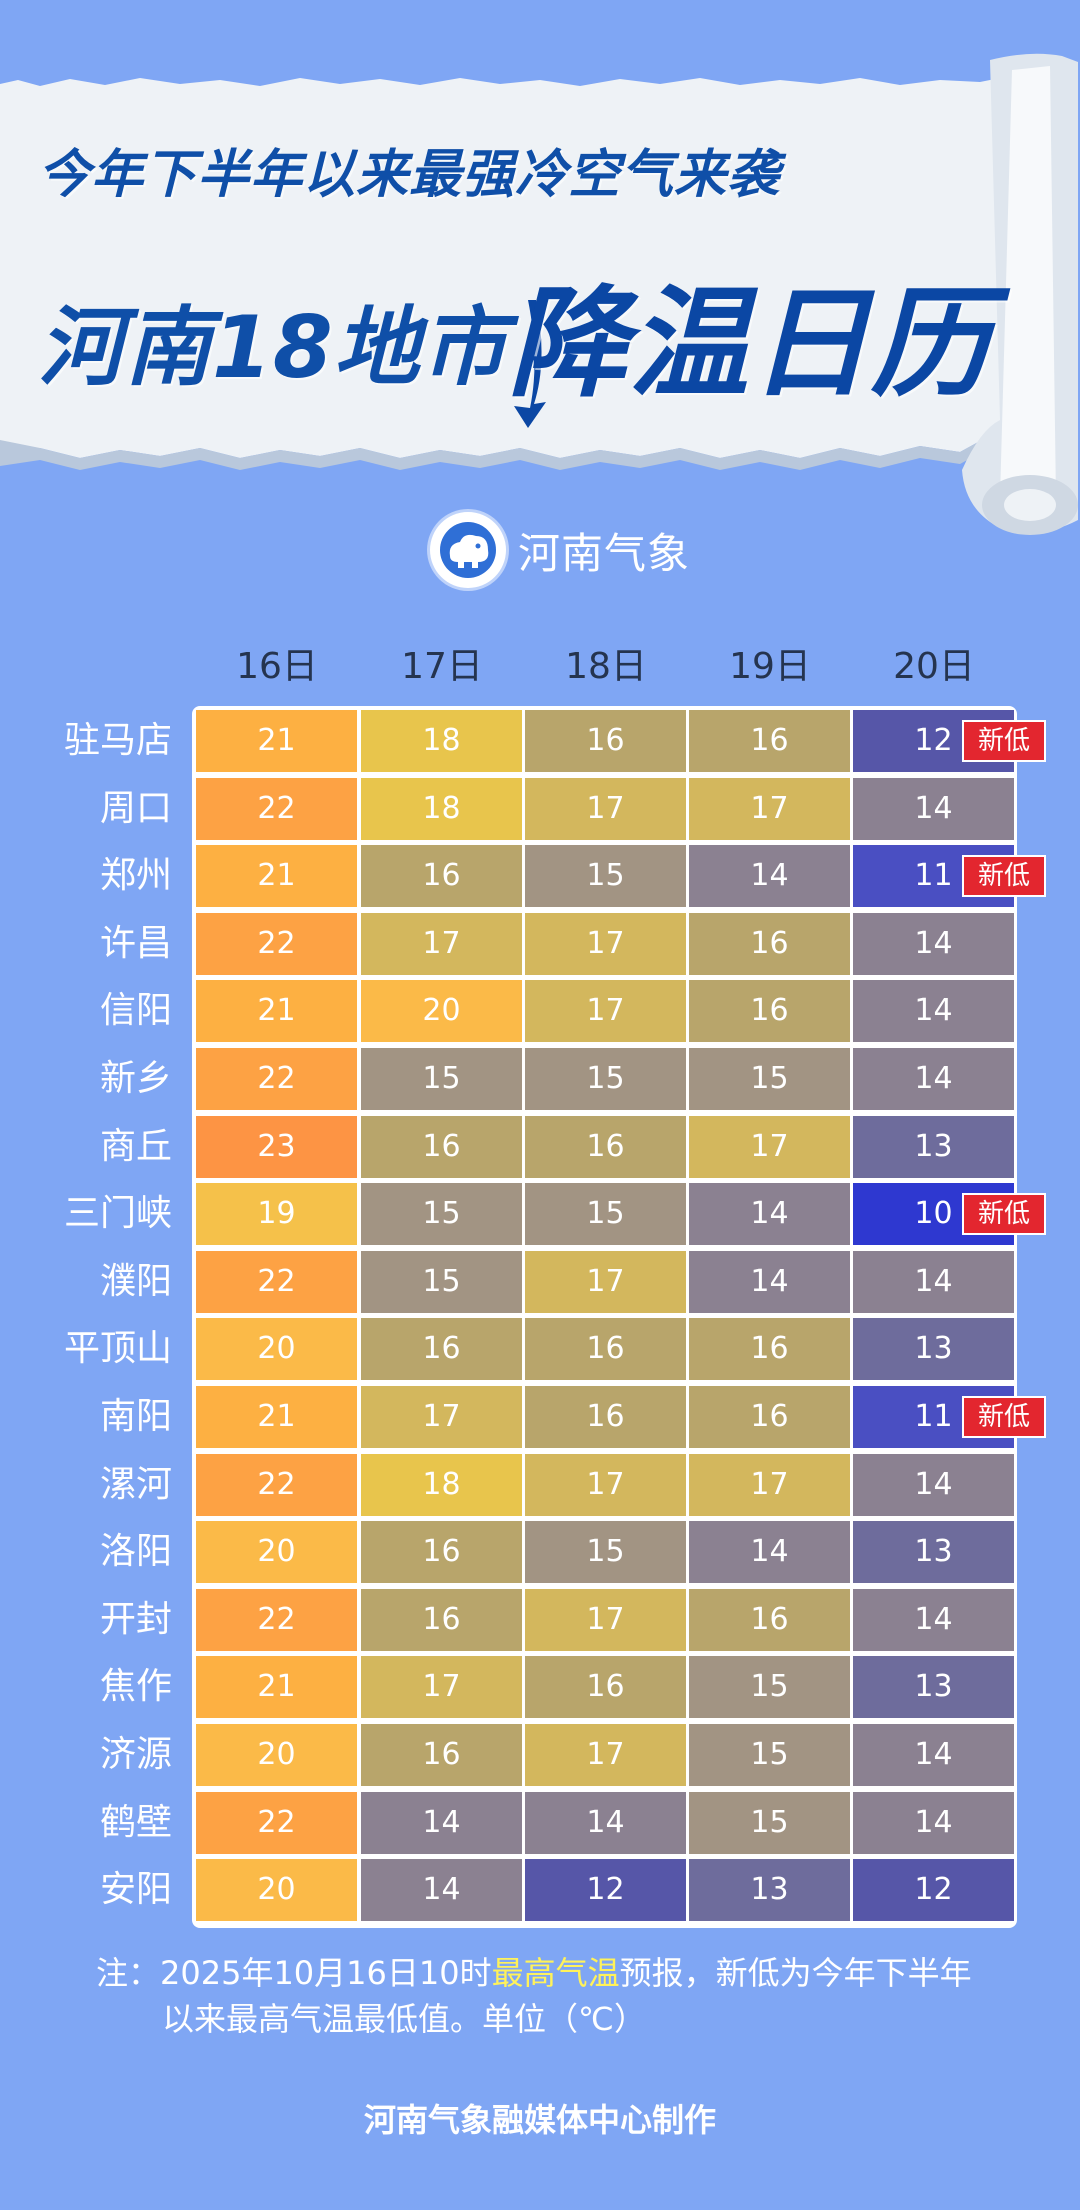  What do you see at coordinates (795, 1973) in the screenshot?
I see `note-suffix: 预报，新低为今年下半年` at bounding box center [795, 1973].